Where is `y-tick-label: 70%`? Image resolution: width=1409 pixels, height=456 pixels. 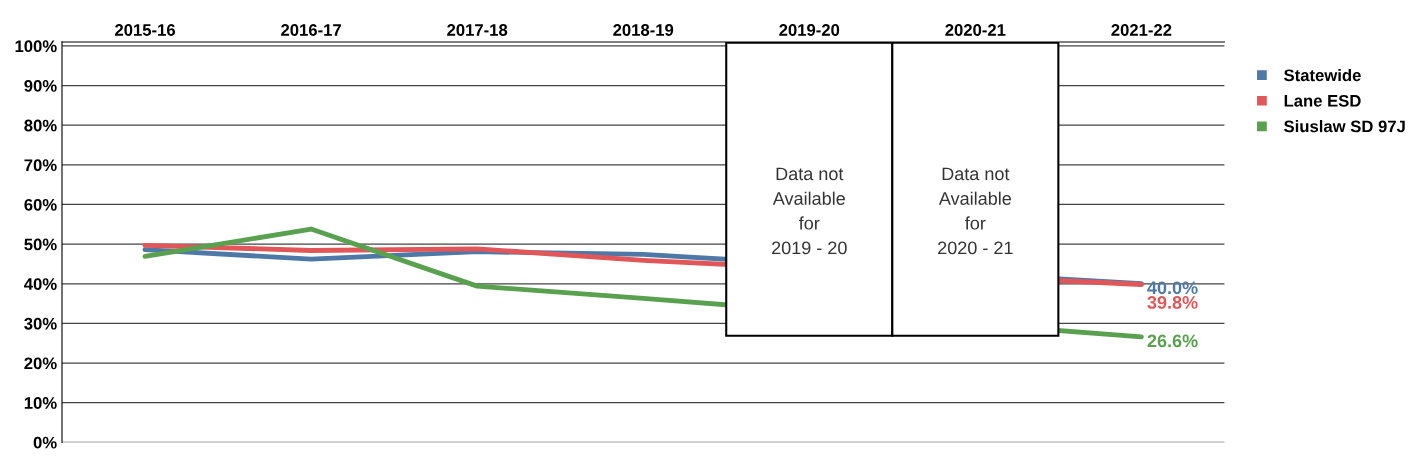
y-tick-label: 70% is located at coordinates (40, 165).